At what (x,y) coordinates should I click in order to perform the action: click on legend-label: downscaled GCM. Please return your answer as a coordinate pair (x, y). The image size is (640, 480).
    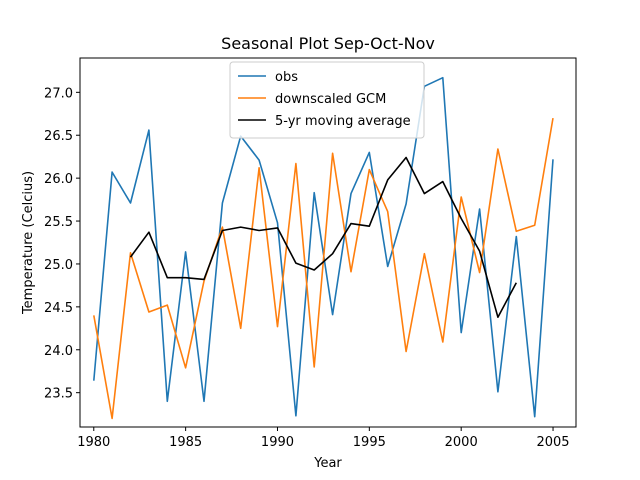
    Looking at the image, I should click on (330, 99).